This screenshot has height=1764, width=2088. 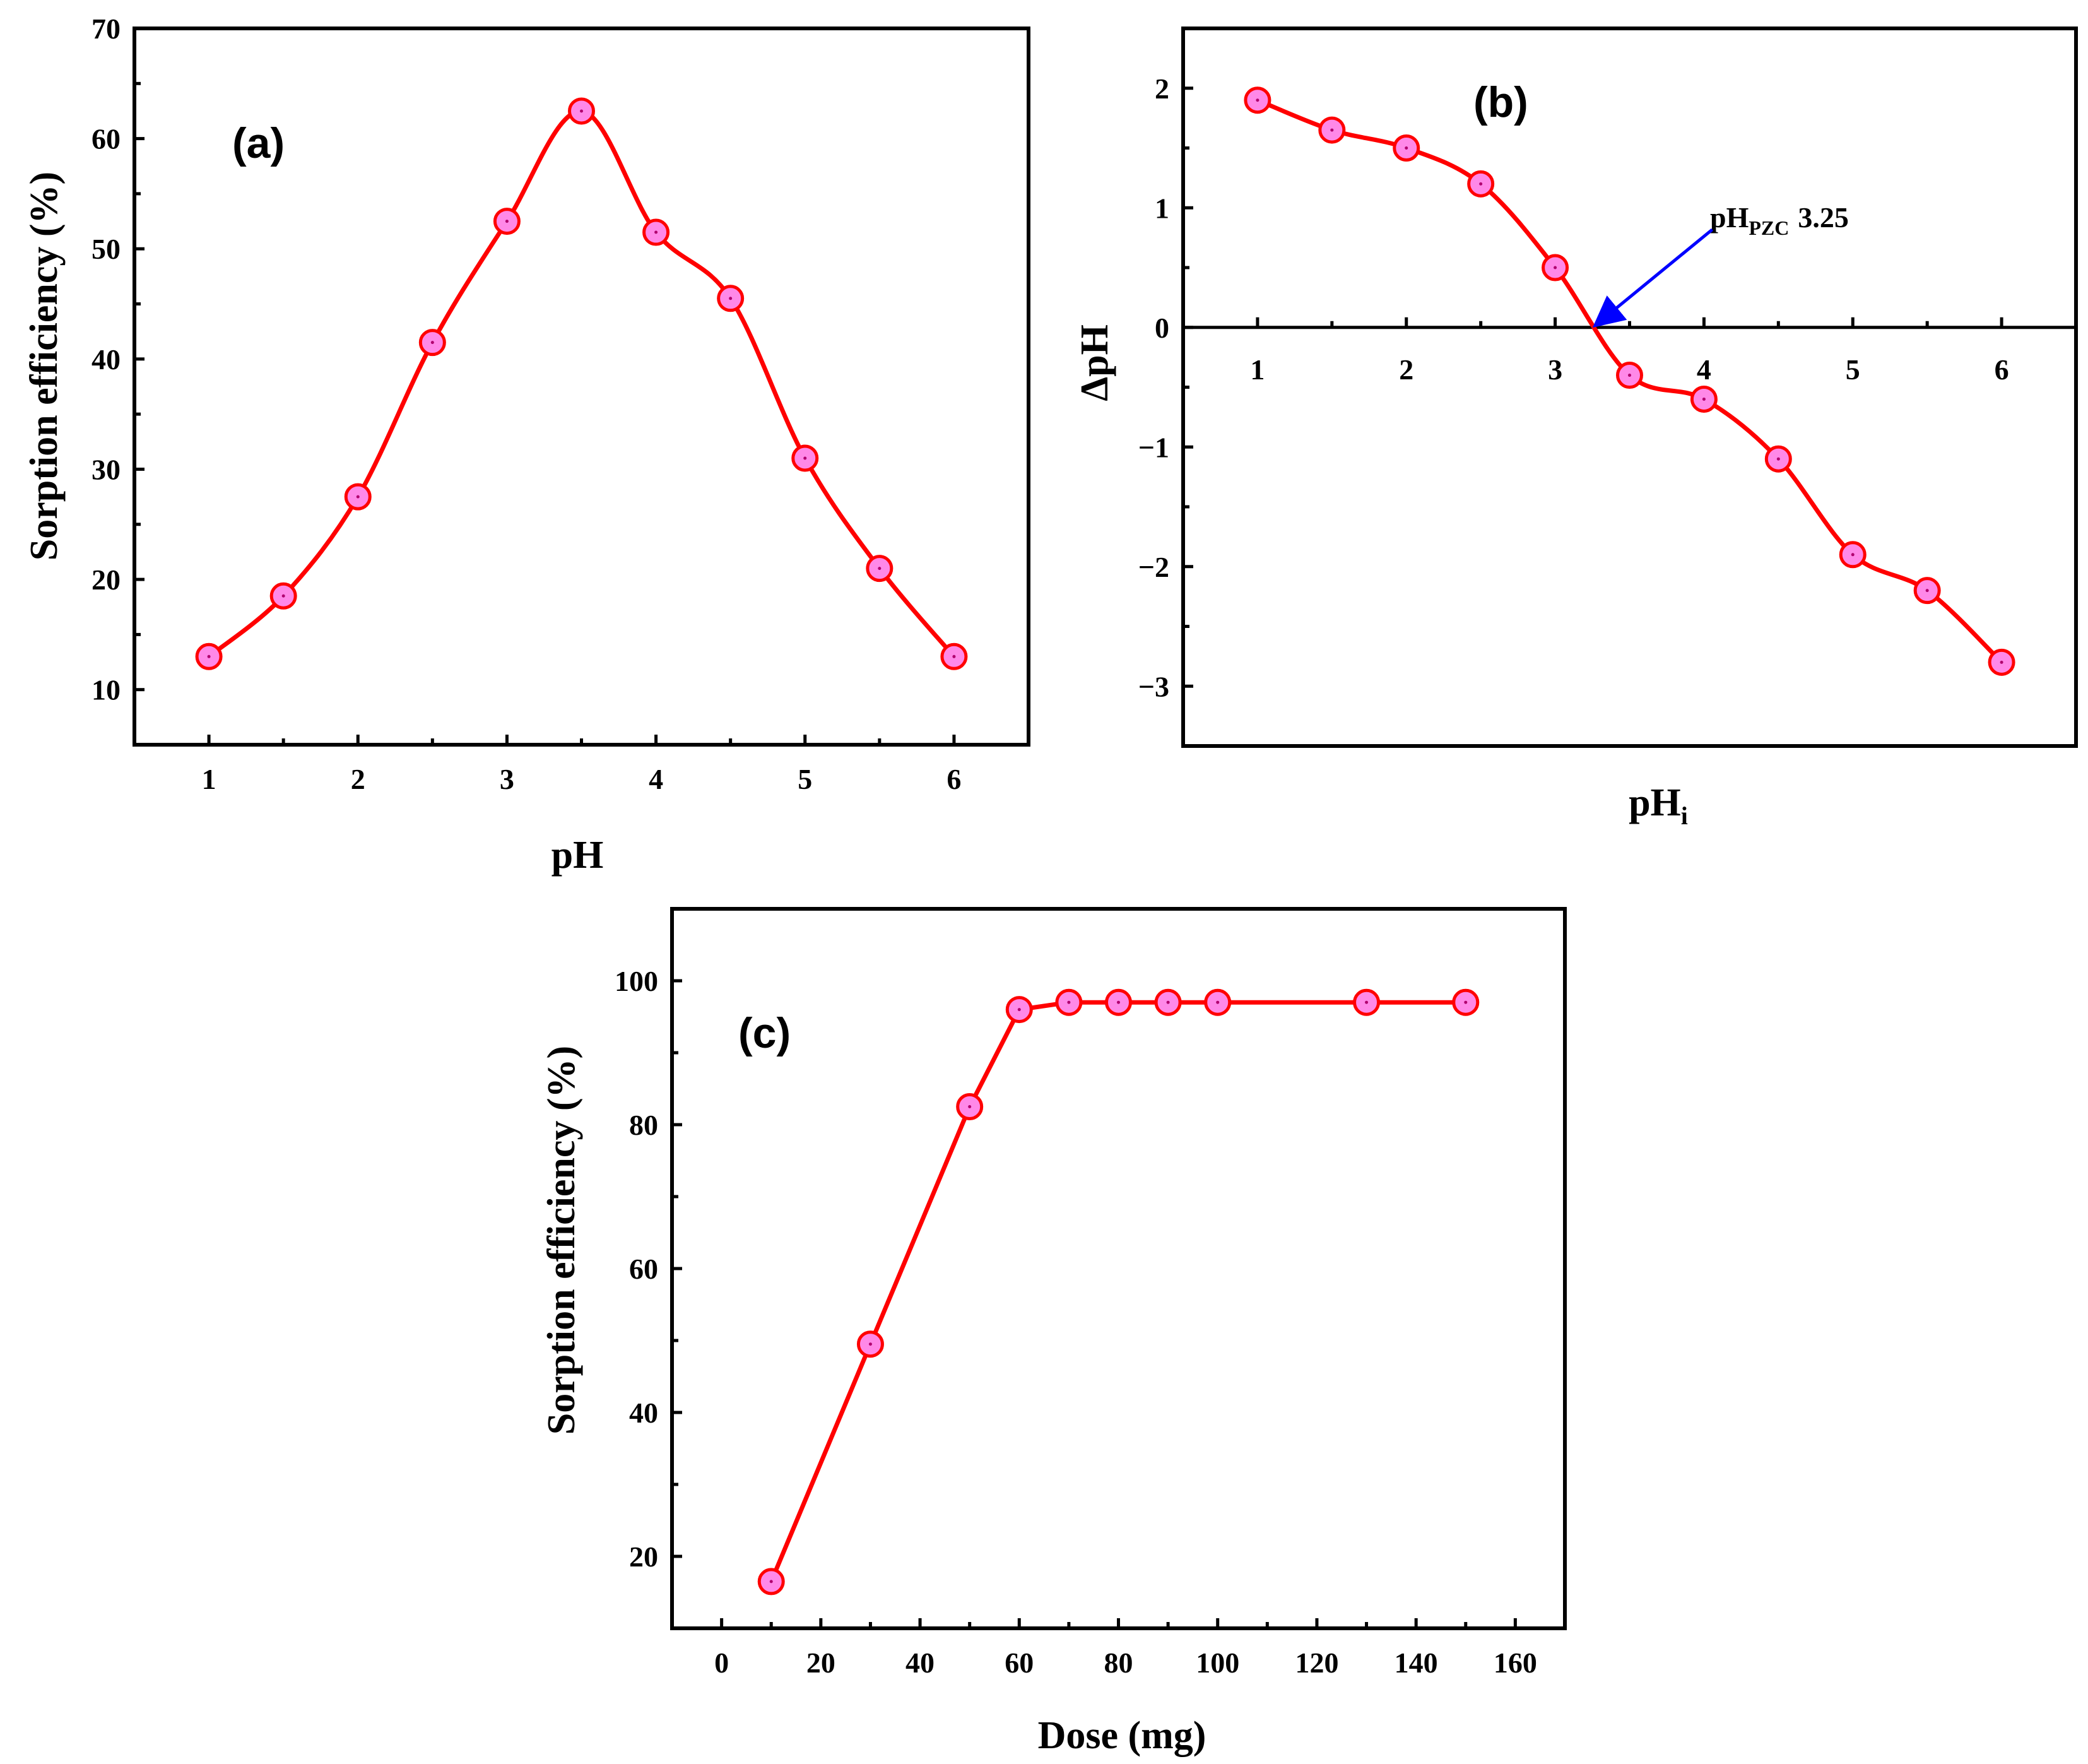 I want to click on y-tick-label: 0, so click(x=1162, y=328).